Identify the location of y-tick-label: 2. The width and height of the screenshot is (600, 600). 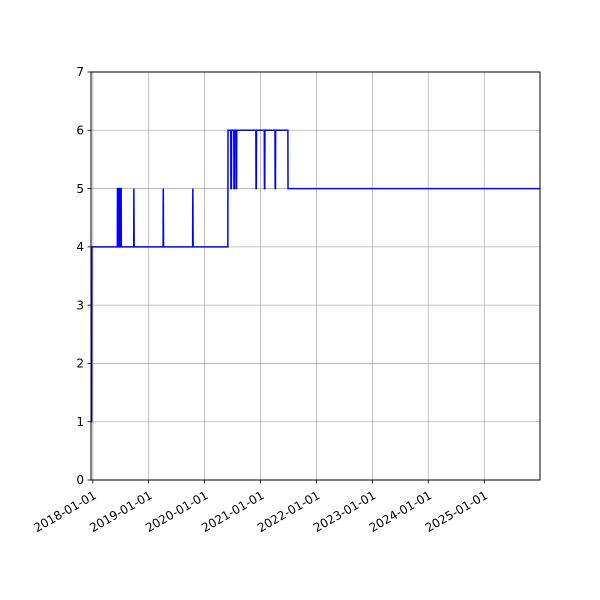
(80, 364).